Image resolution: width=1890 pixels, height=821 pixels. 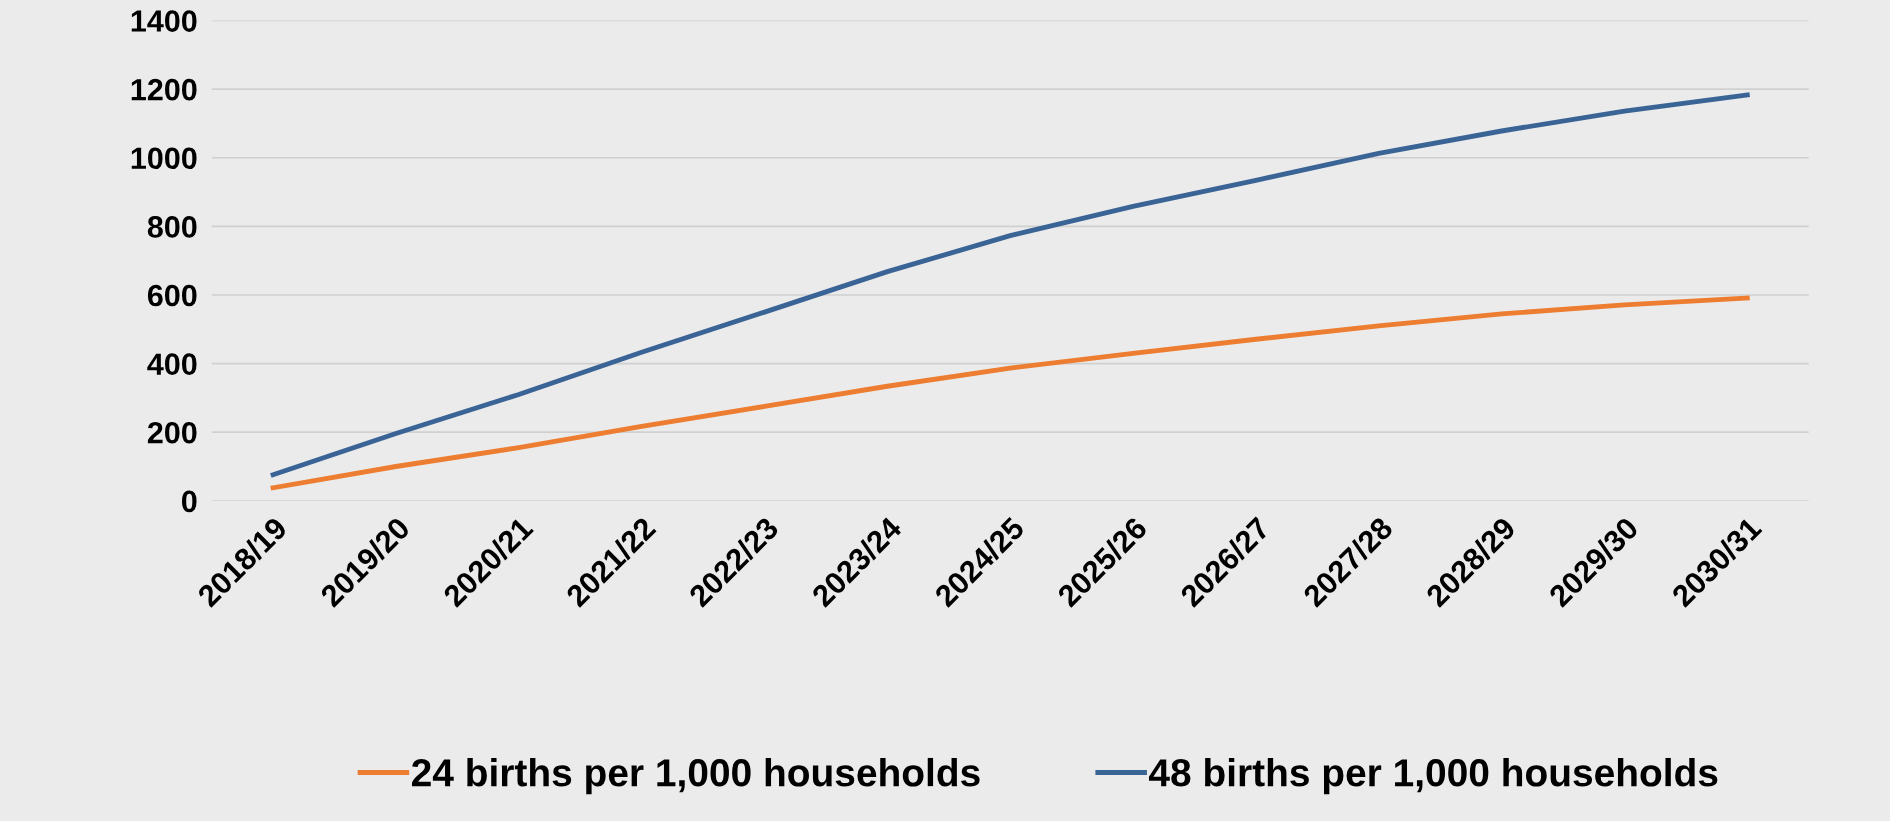 I want to click on y-tick-label: 400, so click(x=172, y=364).